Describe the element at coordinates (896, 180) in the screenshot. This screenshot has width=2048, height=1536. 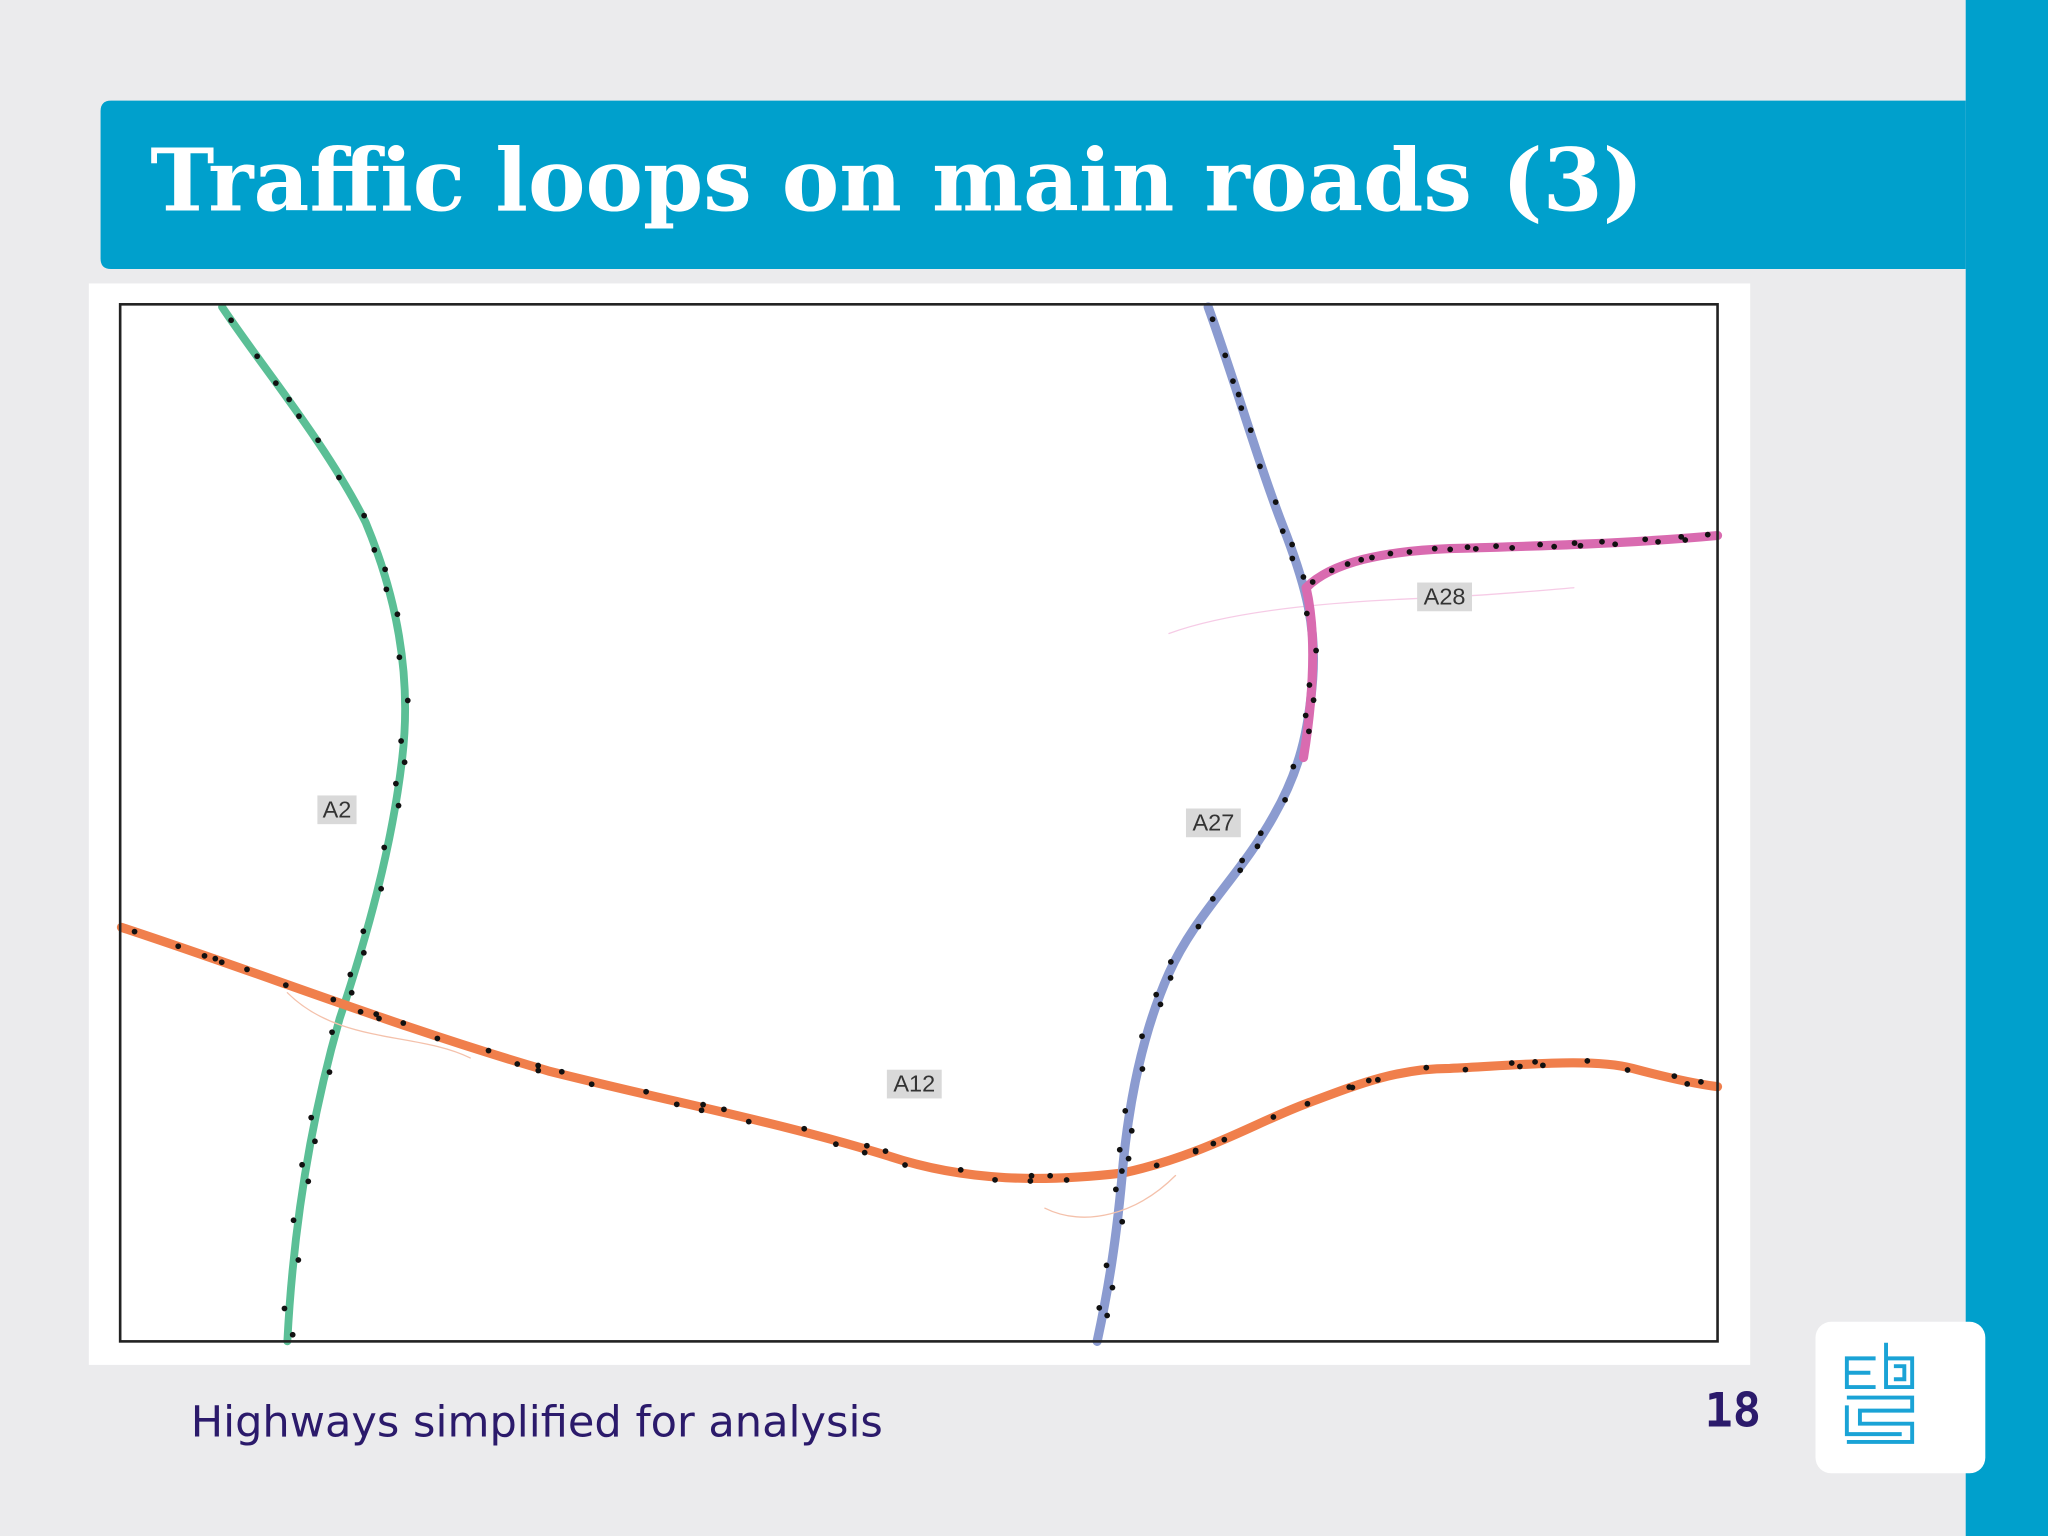
I see `slide-title: Traffic loops on main roads (3)` at that location.